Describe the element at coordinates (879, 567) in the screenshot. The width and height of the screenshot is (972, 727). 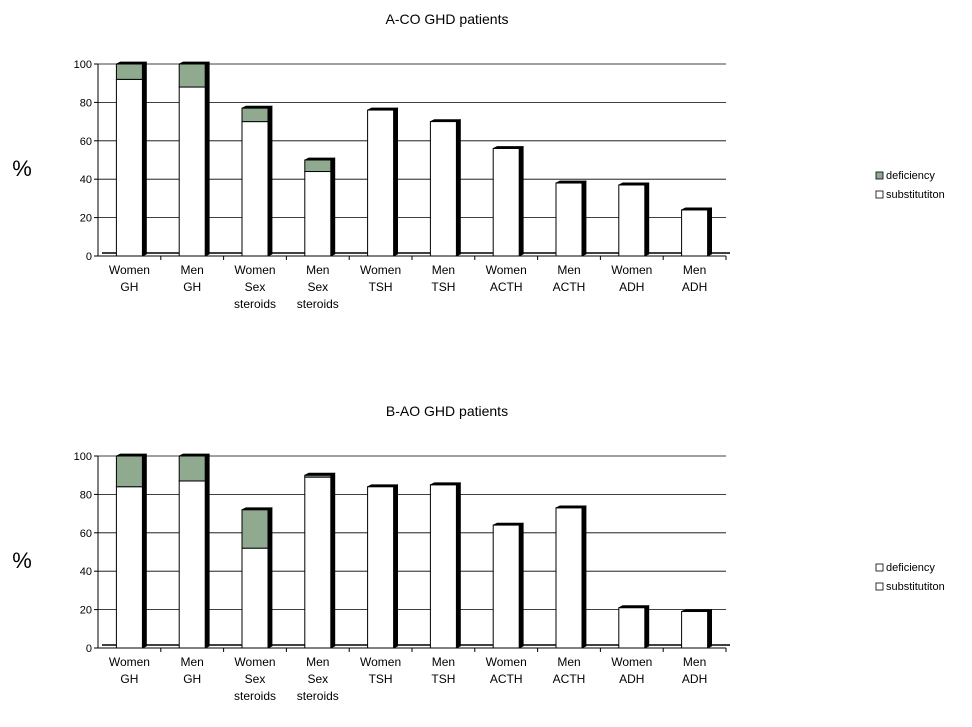
I see `chart-b-legend-swatch-deficiency` at that location.